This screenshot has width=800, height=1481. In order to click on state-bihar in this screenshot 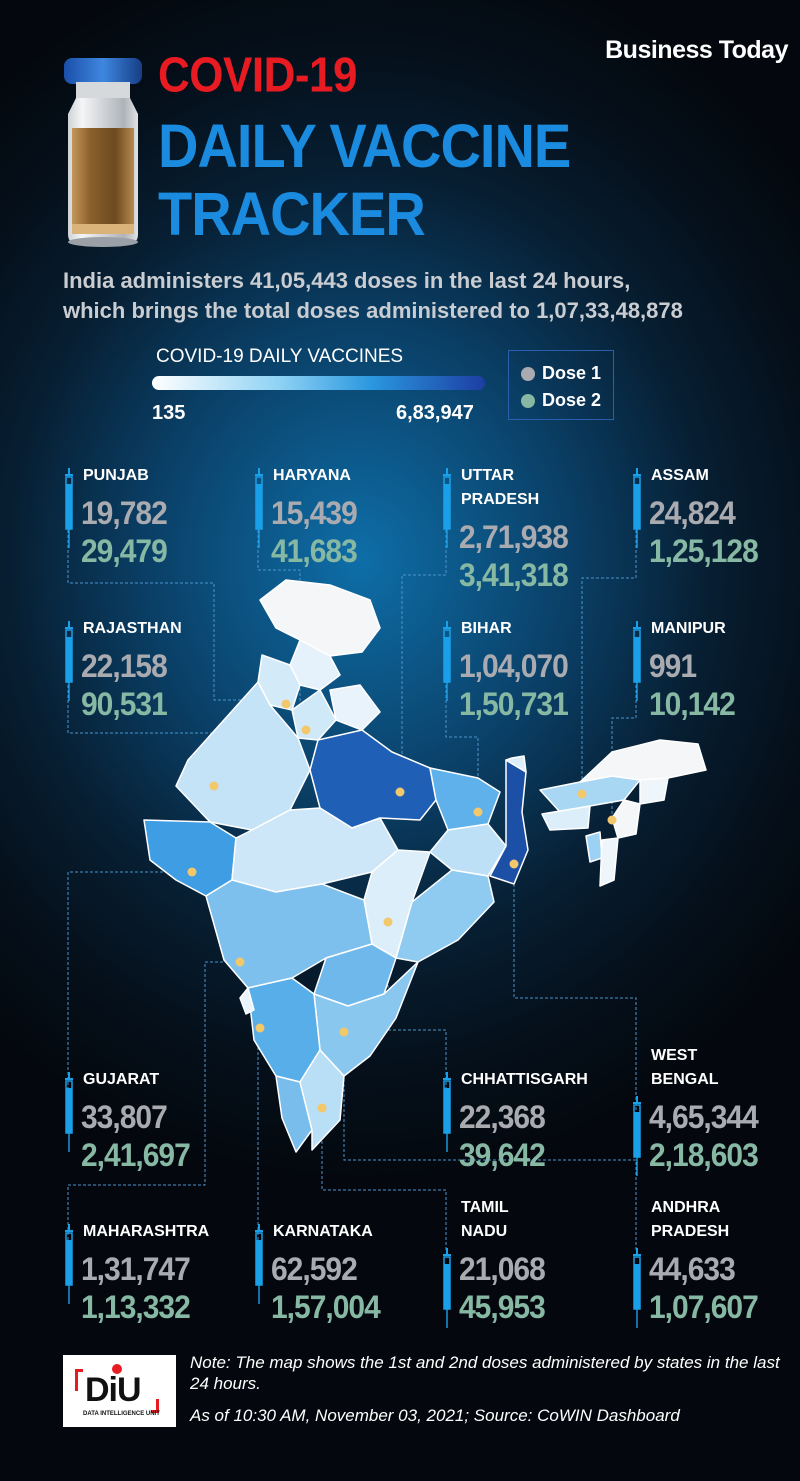, I will do `click(465, 799)`.